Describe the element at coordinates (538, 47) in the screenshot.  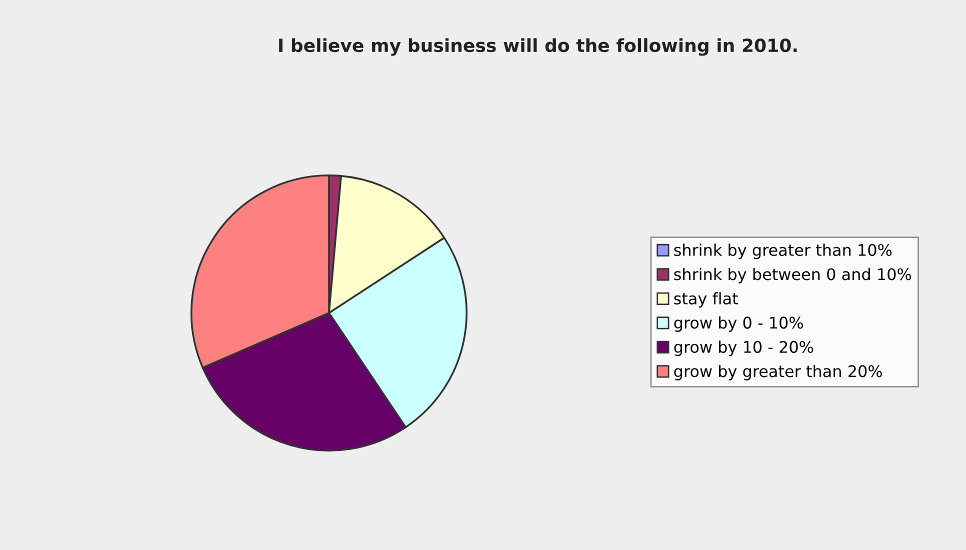
I see `chart-title: I believe my business will do the following in 2010.` at that location.